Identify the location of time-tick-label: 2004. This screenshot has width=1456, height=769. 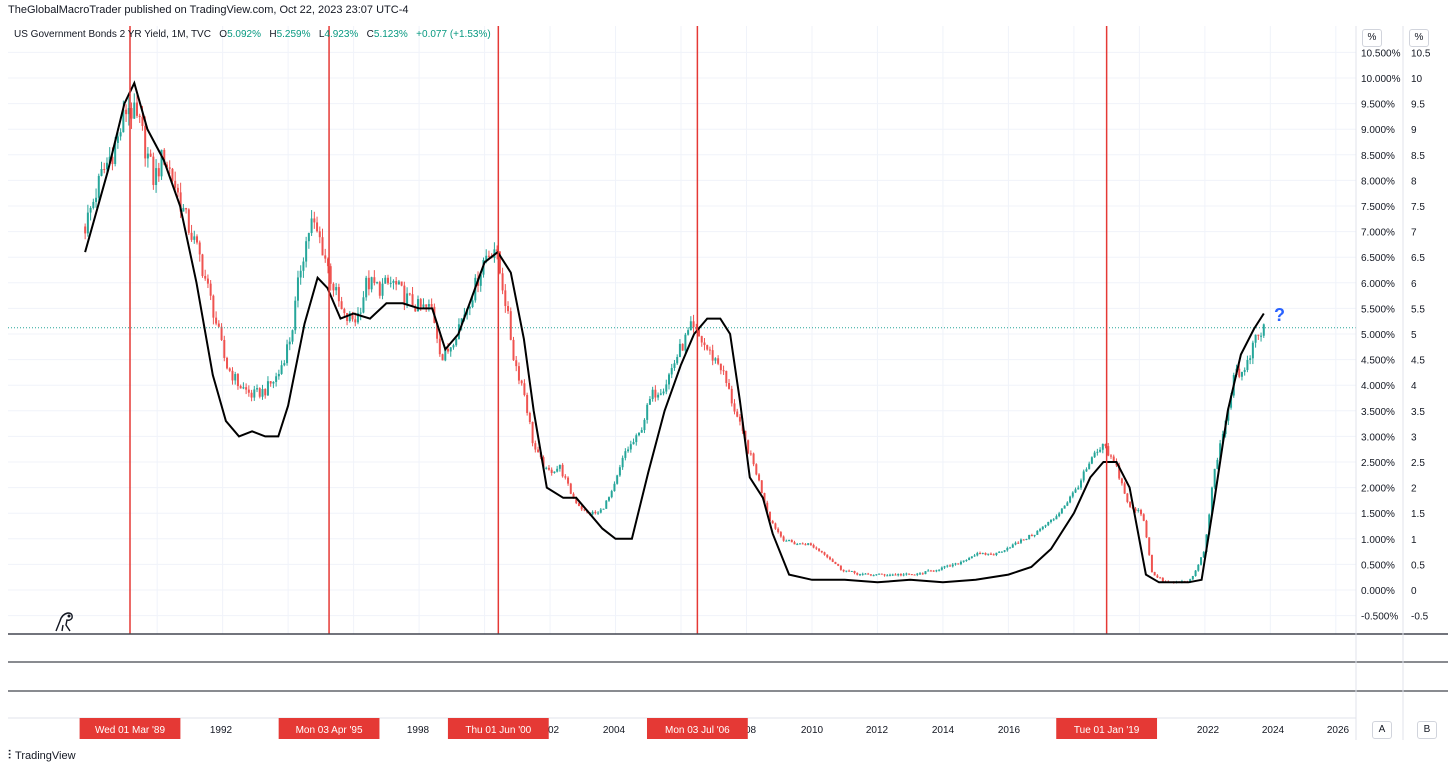
(614, 730).